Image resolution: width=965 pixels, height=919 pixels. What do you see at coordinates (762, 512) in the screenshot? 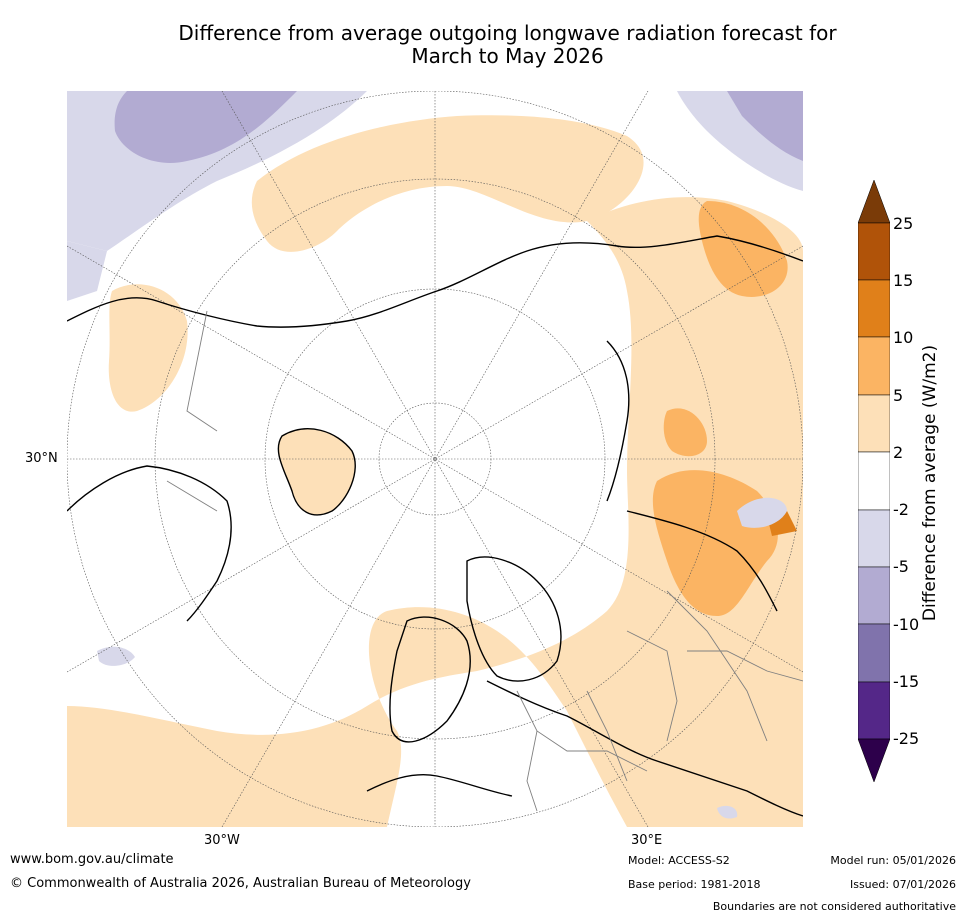
I see `neg-anomaly-asia` at bounding box center [762, 512].